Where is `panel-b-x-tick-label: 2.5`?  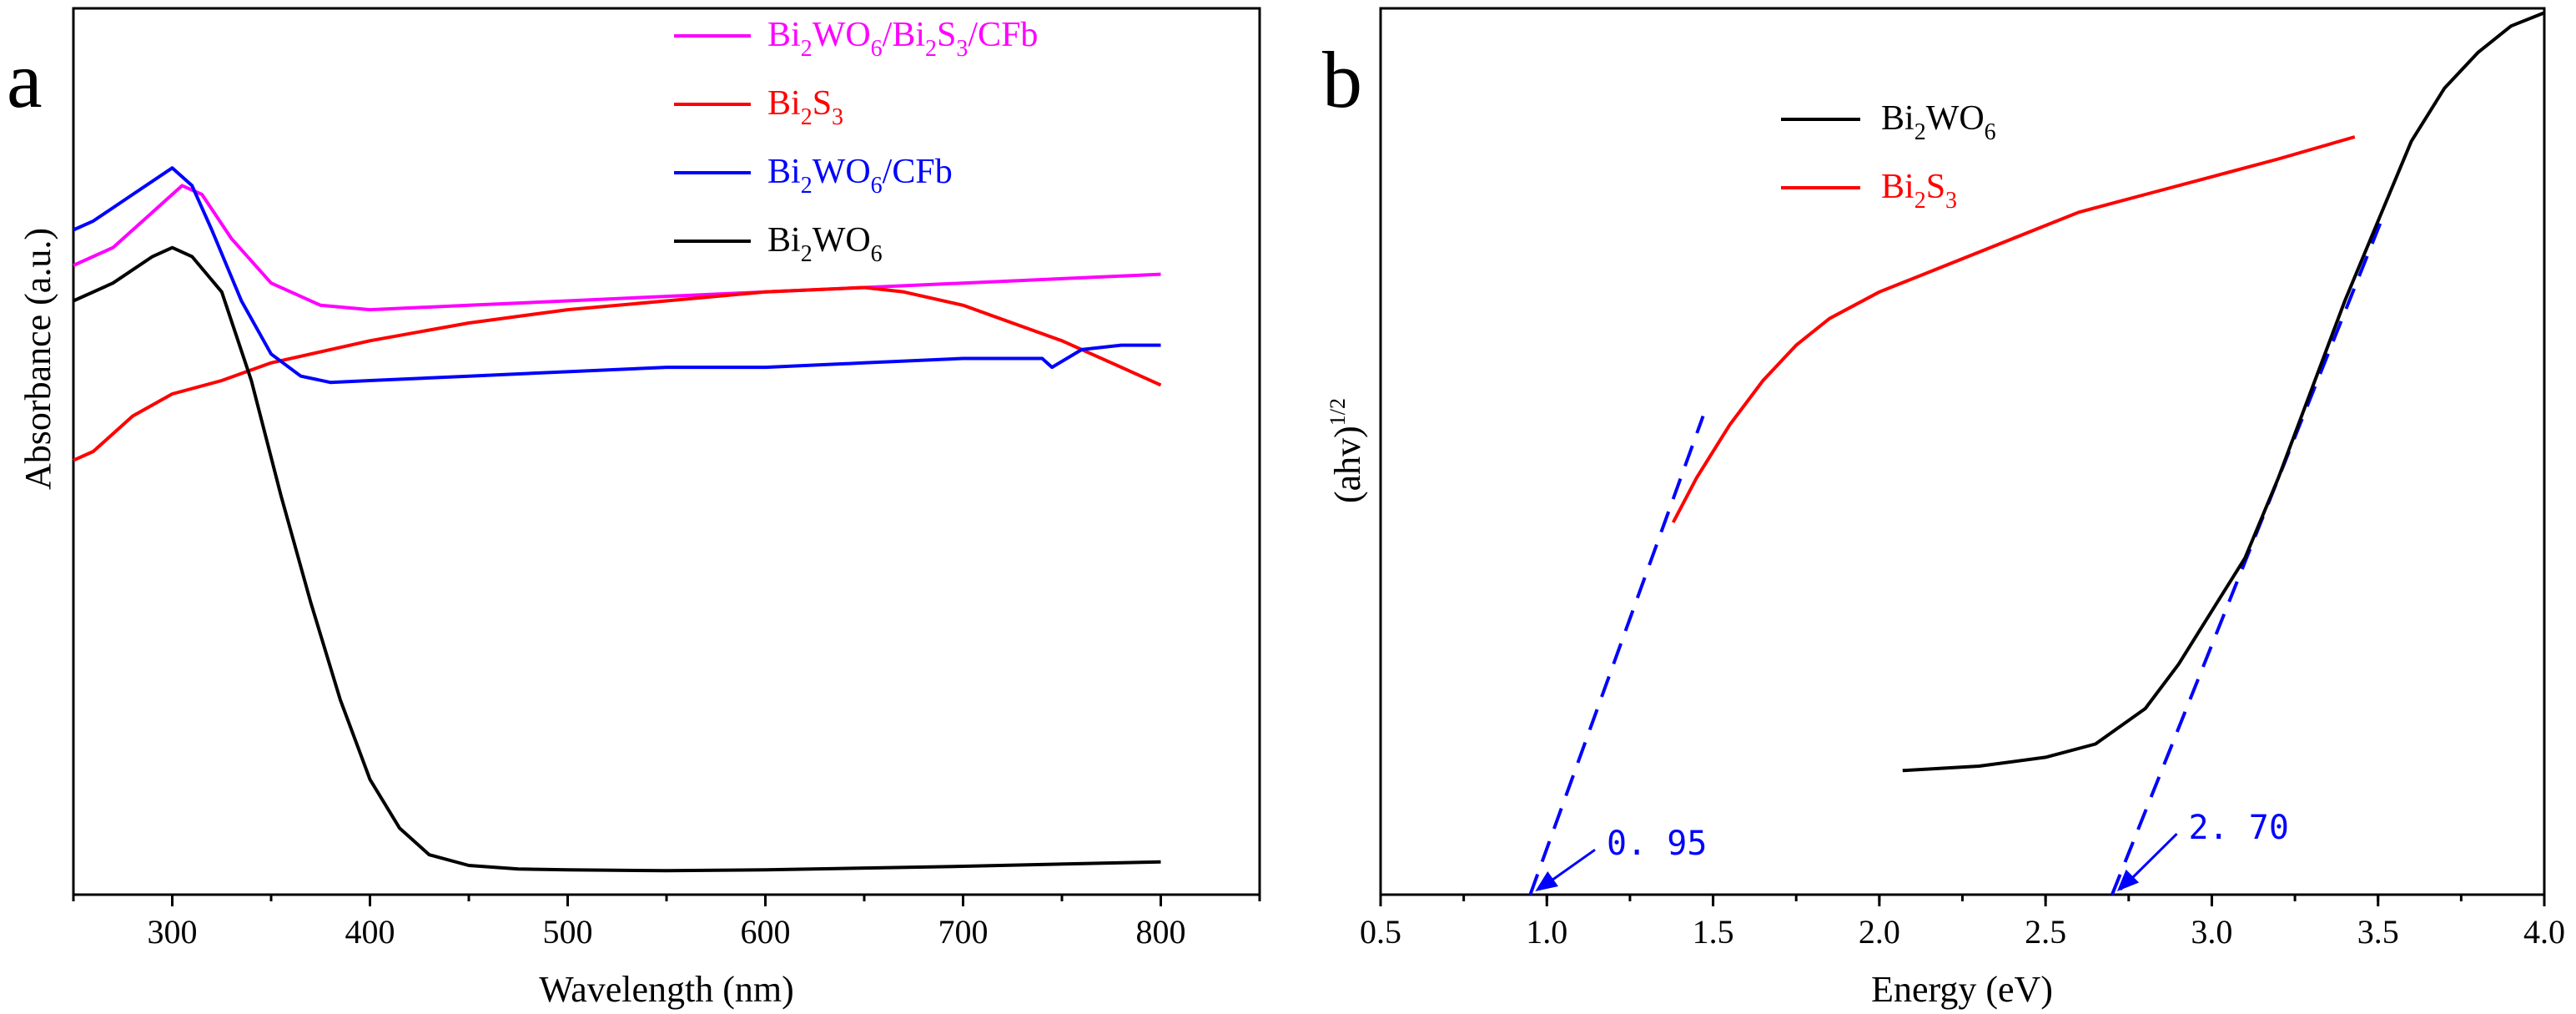
panel-b-x-tick-label: 2.5 is located at coordinates (2045, 932).